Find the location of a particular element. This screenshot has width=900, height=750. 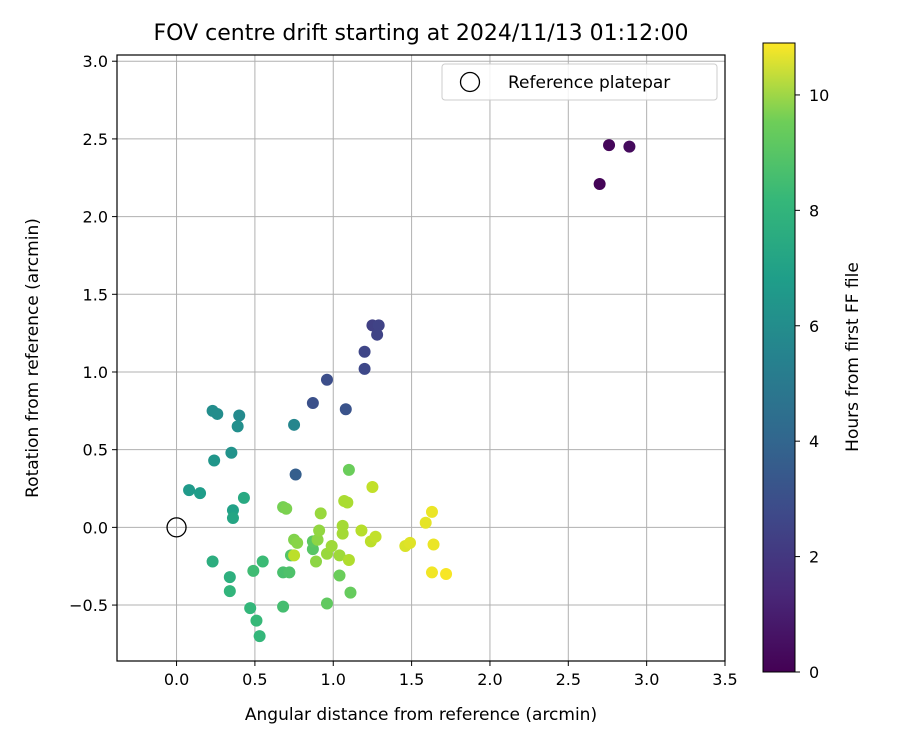

x-axis-label: Angular distance from reference (arcmin) is located at coordinates (421, 715).